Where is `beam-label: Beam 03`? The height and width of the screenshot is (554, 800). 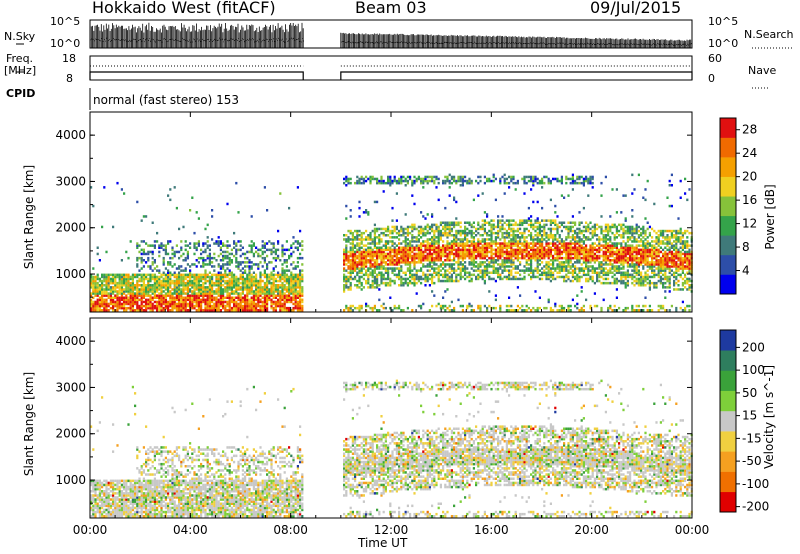 beam-label: Beam 03 is located at coordinates (391, 8).